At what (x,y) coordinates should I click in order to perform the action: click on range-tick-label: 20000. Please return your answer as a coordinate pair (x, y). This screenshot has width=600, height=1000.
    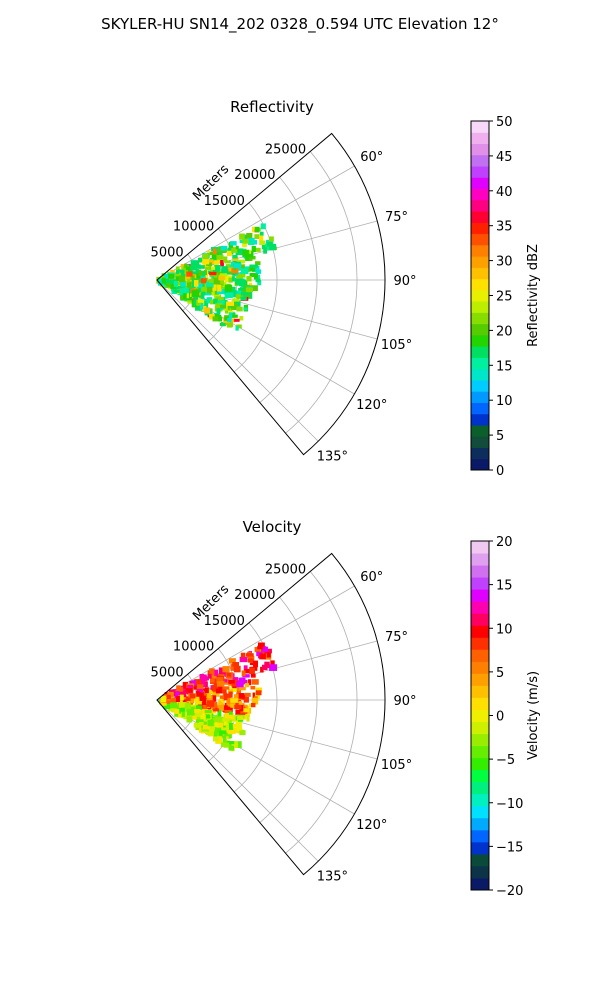
    Looking at the image, I should click on (254, 595).